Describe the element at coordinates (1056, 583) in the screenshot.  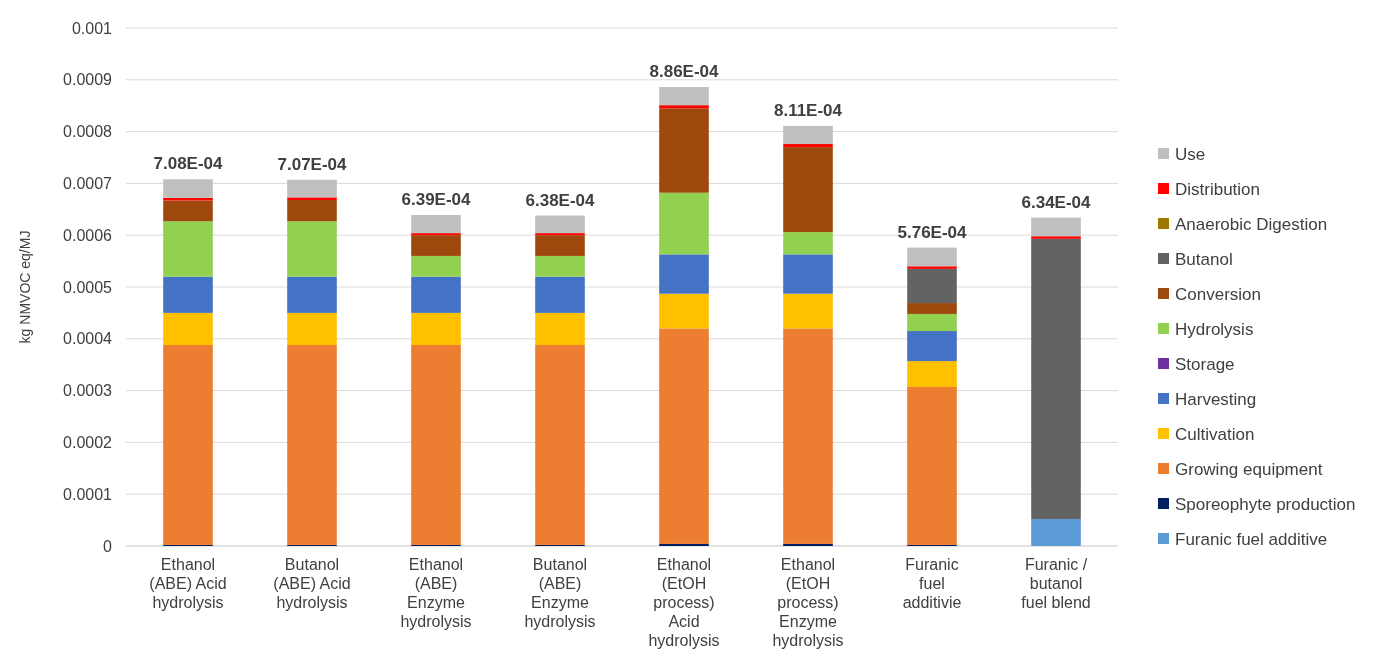
I see `x-tick-label: Furanic / butanol fuel blend` at that location.